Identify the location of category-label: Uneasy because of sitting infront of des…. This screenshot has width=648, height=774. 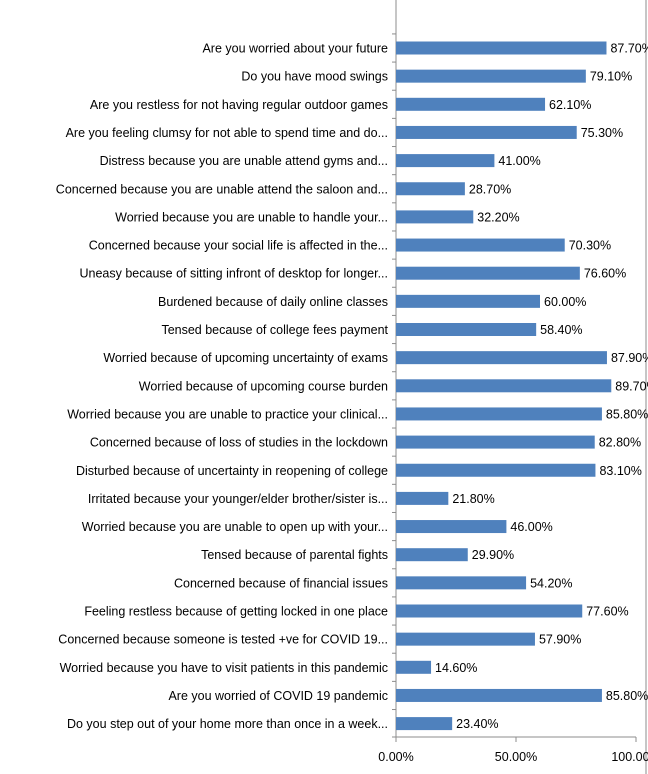
(233, 274).